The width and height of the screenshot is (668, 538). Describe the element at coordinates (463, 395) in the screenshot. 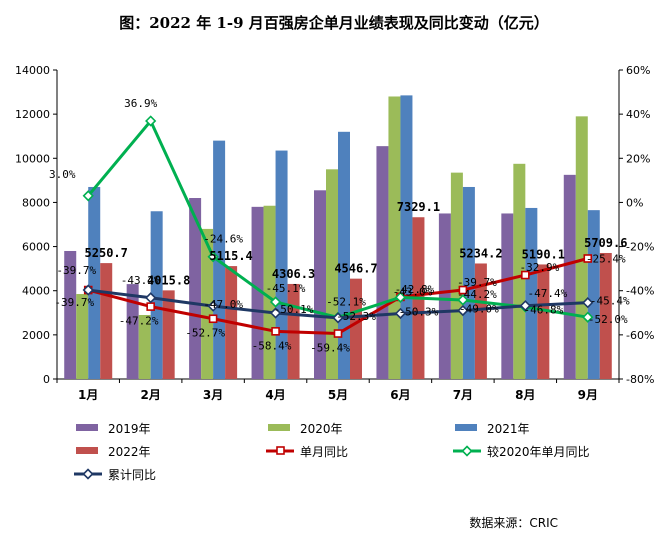

I see `x-tick-label: 7月` at that location.